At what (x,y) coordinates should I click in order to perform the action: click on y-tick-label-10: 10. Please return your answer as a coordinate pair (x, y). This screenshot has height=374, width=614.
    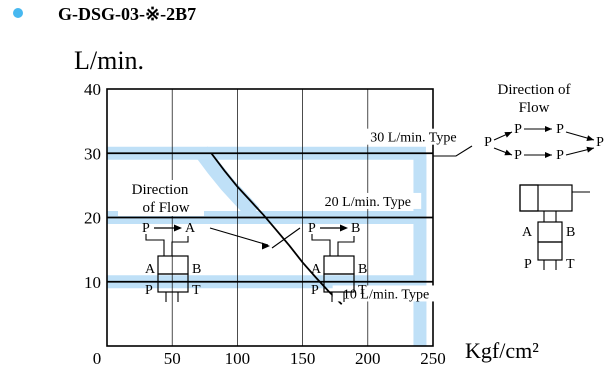
    Looking at the image, I should click on (92, 282).